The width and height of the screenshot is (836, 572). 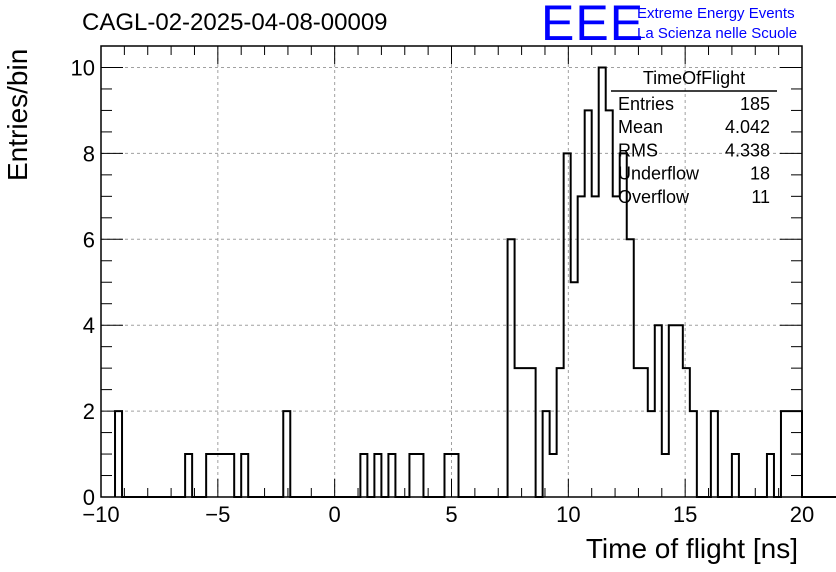 What do you see at coordinates (685, 514) in the screenshot?
I see `x-tick-label: 15` at bounding box center [685, 514].